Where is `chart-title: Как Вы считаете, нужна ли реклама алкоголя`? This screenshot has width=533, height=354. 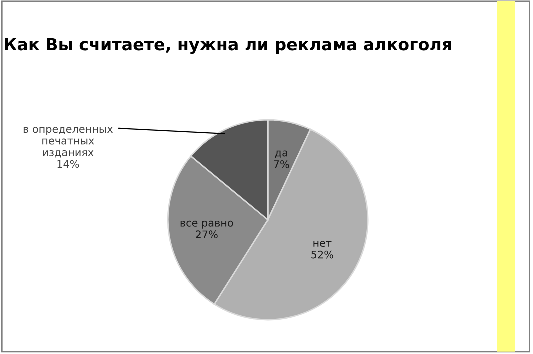 chart-title: Как Вы считаете, нужна ли реклама алкоголя is located at coordinates (228, 46).